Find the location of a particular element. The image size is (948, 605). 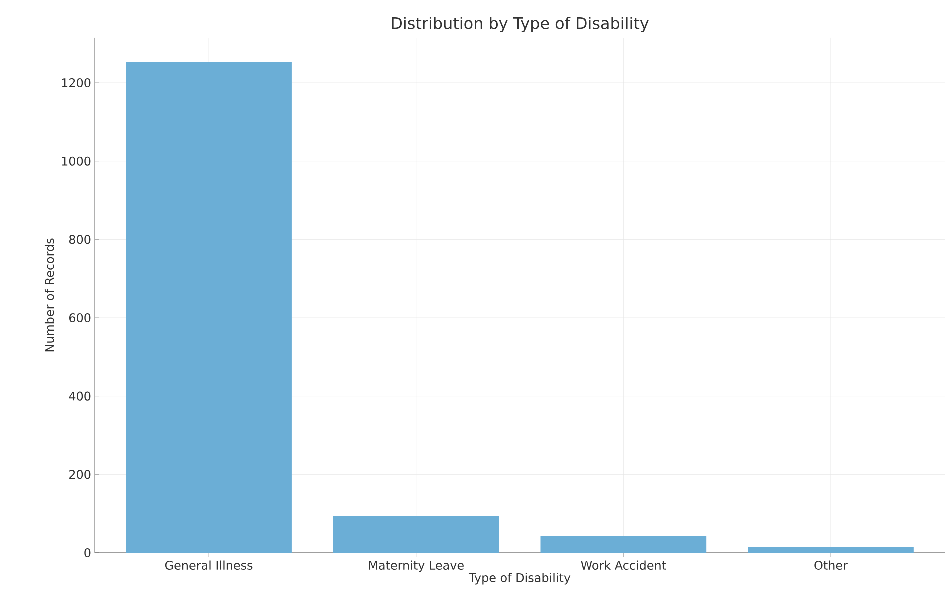

x-tick-label: General Illness is located at coordinates (209, 565).